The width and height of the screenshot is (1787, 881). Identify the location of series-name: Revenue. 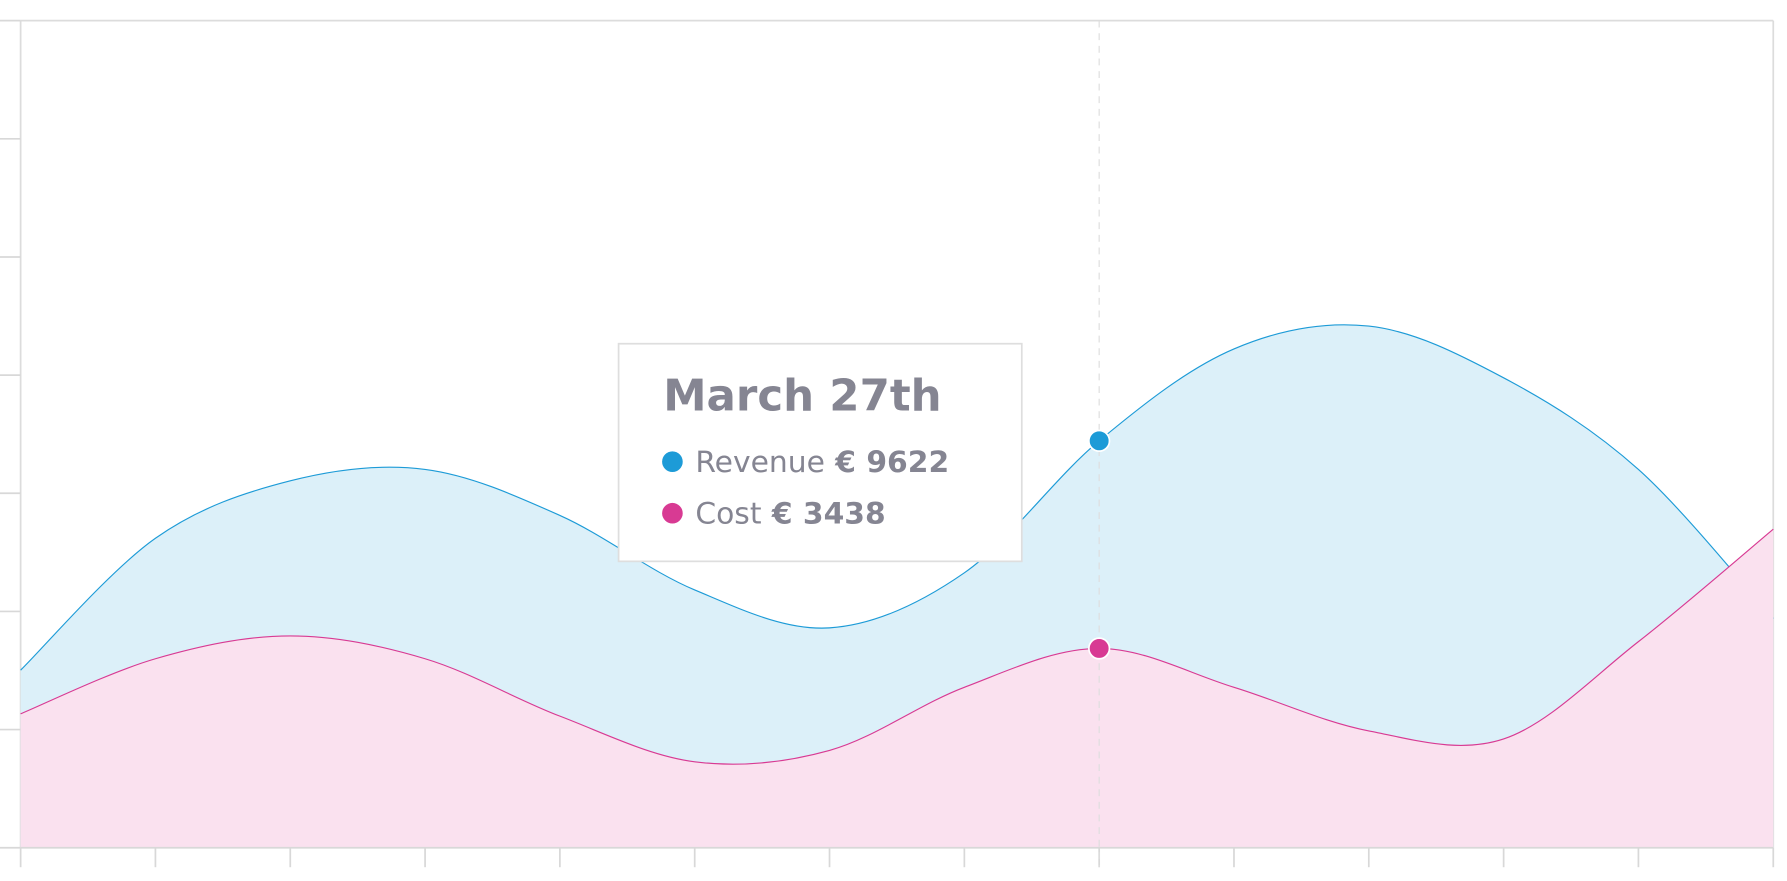
(760, 461).